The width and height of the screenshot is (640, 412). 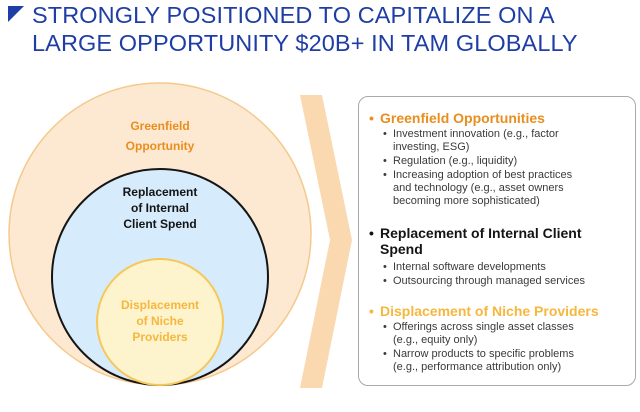 I want to click on list-item: Outsourcing through managed services, so click(x=506, y=281).